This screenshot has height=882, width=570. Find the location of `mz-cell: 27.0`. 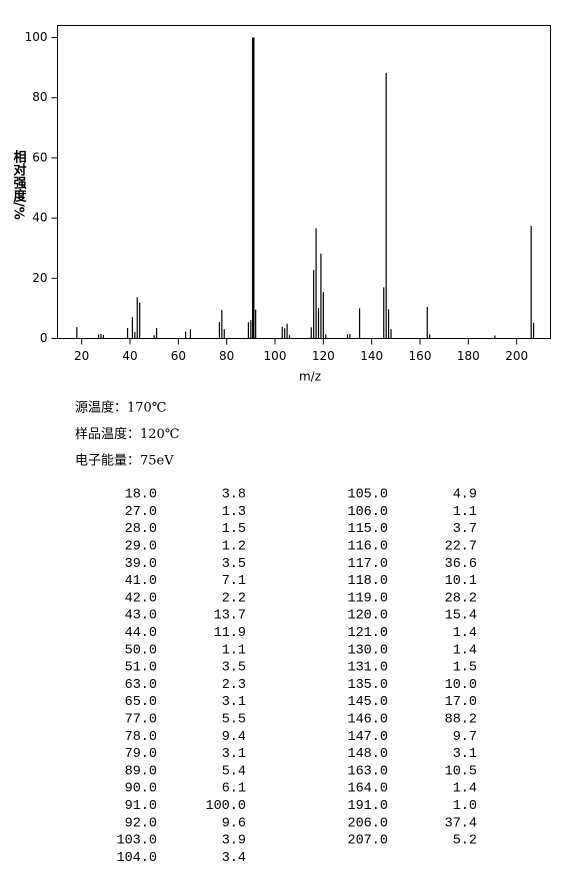

mz-cell: 27.0 is located at coordinates (141, 512).